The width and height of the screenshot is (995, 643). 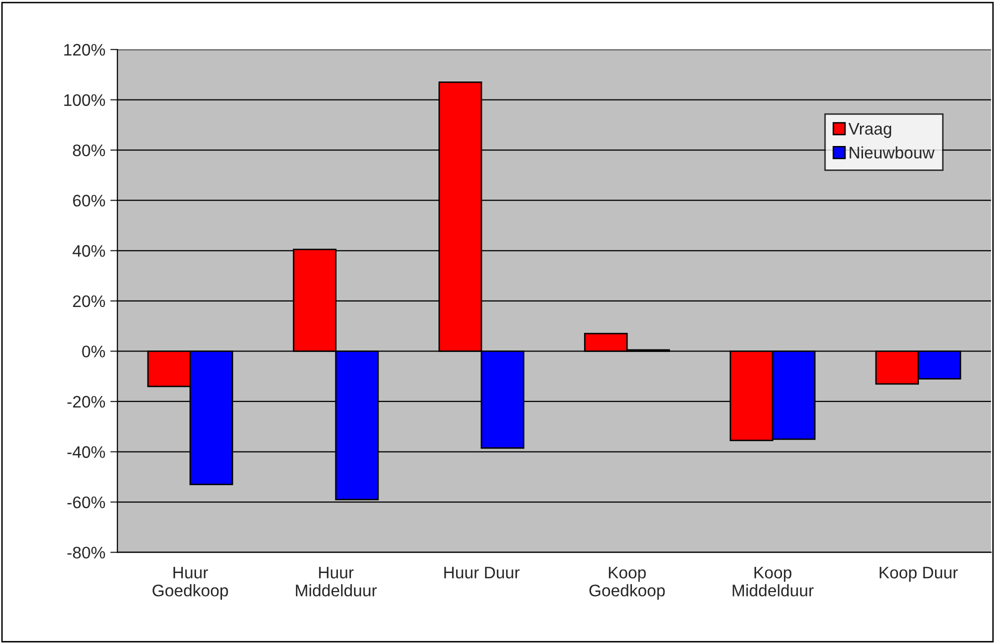 What do you see at coordinates (773, 581) in the screenshot?
I see `x-tick-label: Koop Middelduur` at bounding box center [773, 581].